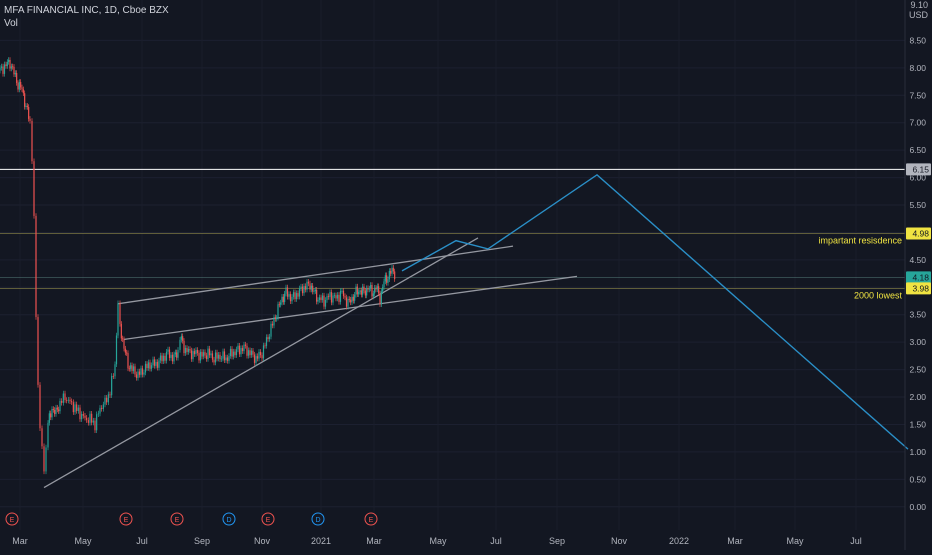  Describe the element at coordinates (11, 23) in the screenshot. I see `volume-label: Vol` at that location.